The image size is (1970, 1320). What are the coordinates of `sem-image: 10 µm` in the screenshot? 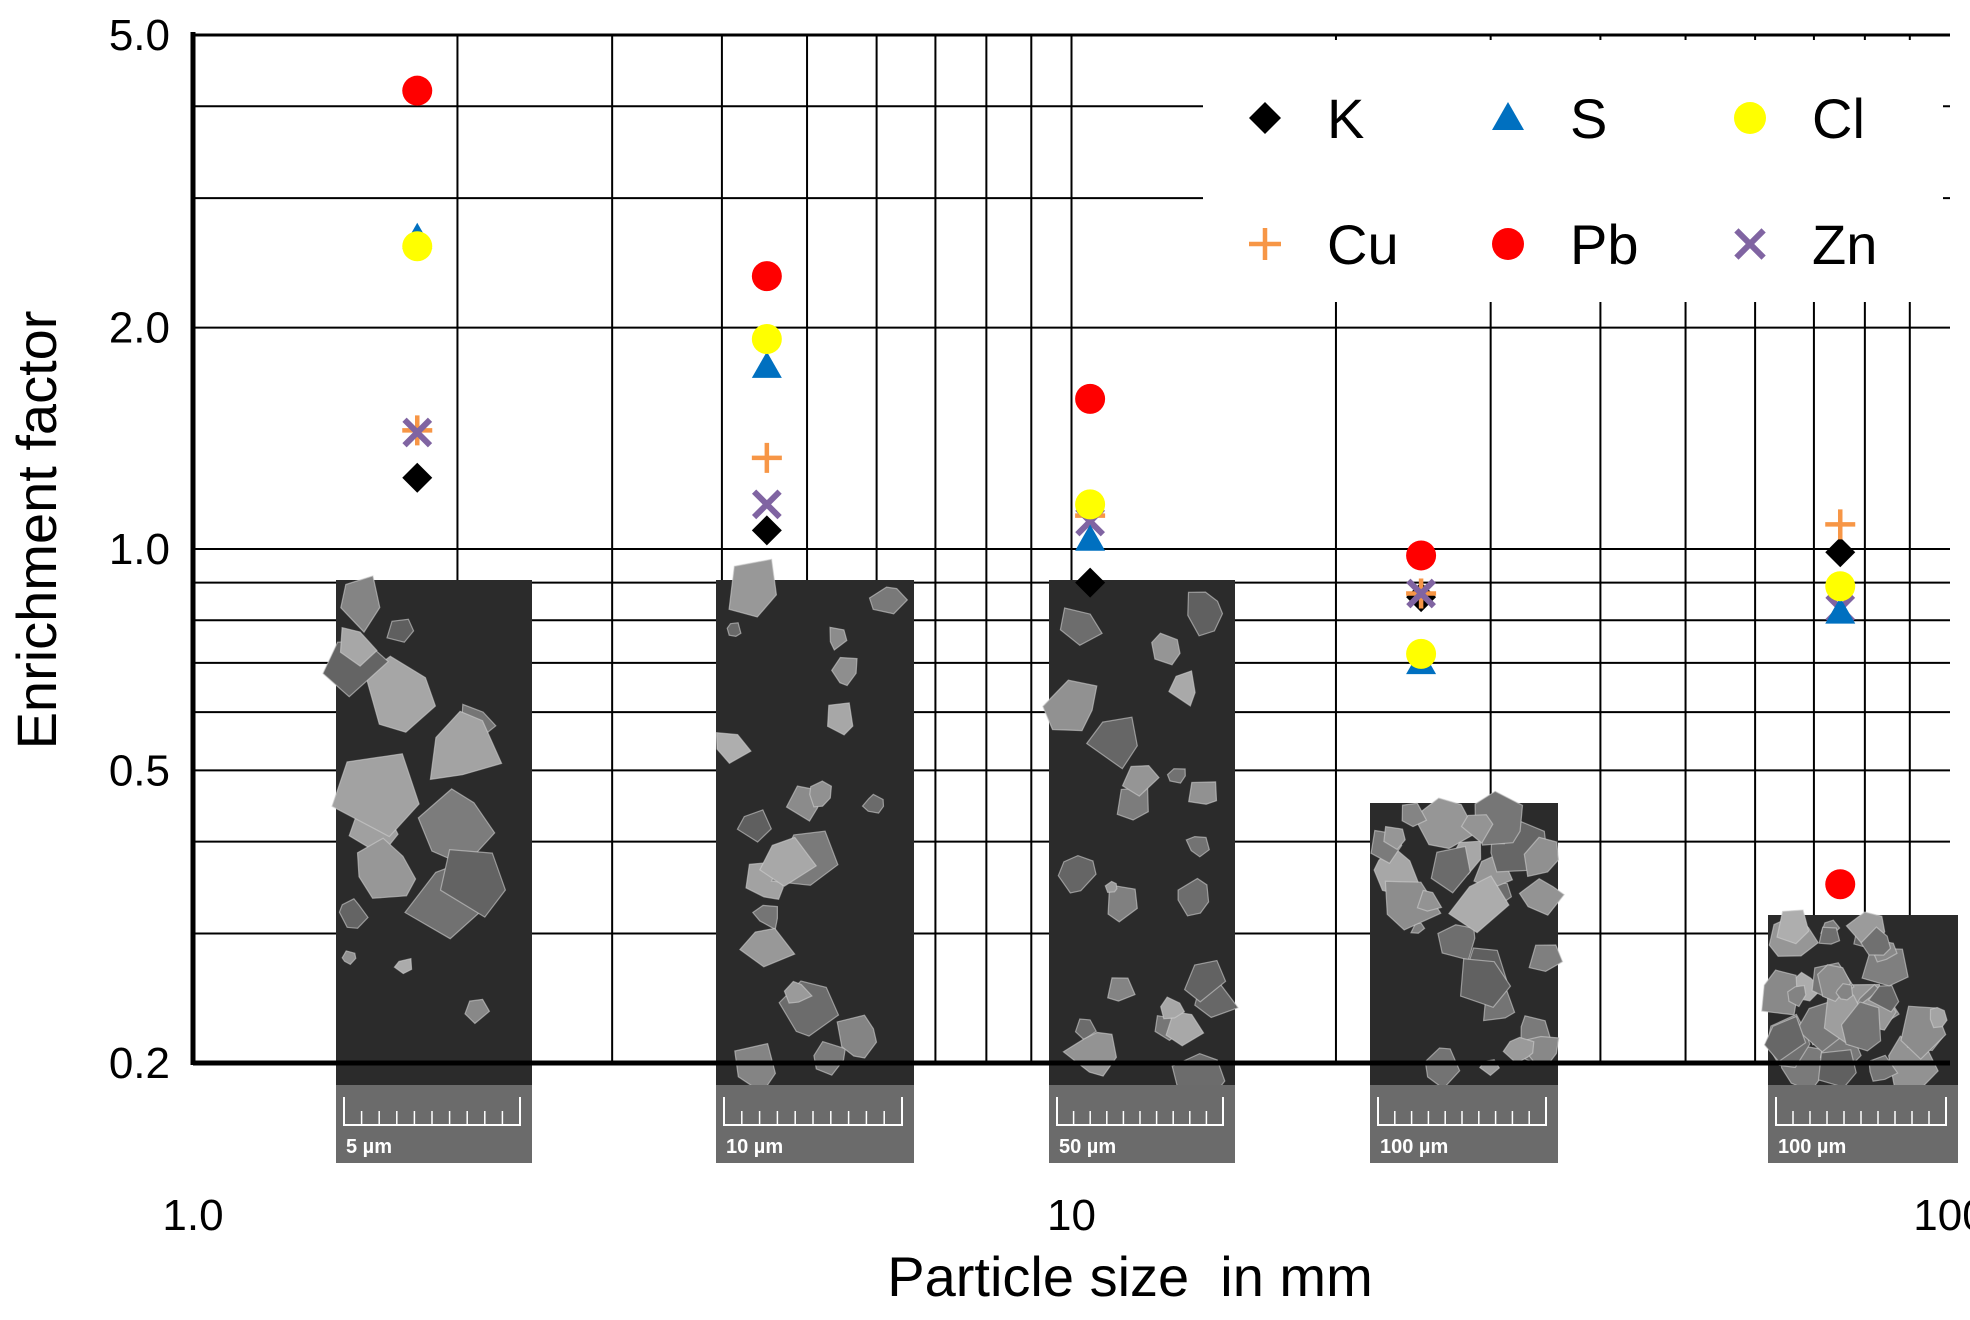 It's located at (814, 860).